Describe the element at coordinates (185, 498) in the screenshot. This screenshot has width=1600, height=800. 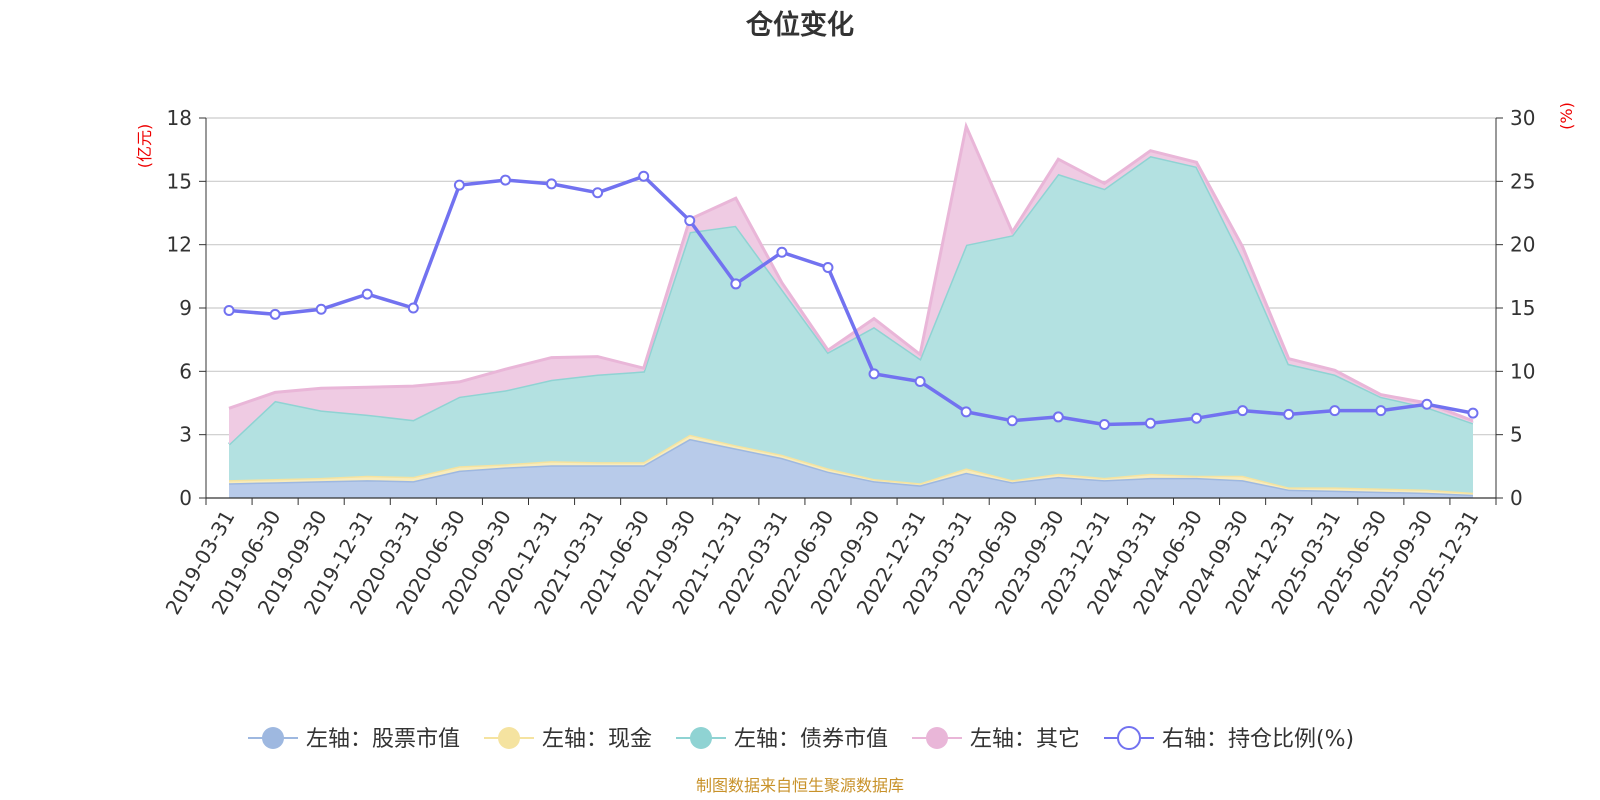
I see `left-axis-tick-label: 0` at that location.